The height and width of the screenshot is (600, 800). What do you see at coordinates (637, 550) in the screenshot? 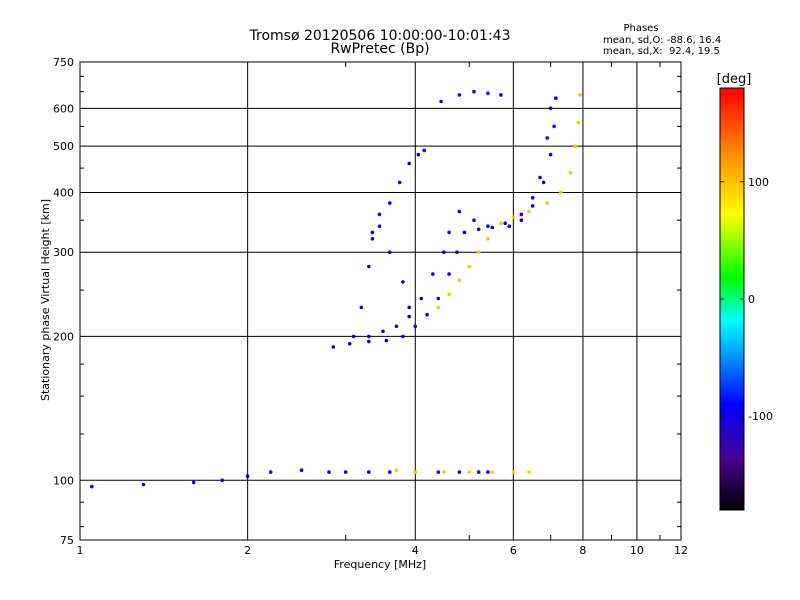
I see `x-tick-label: 10` at bounding box center [637, 550].